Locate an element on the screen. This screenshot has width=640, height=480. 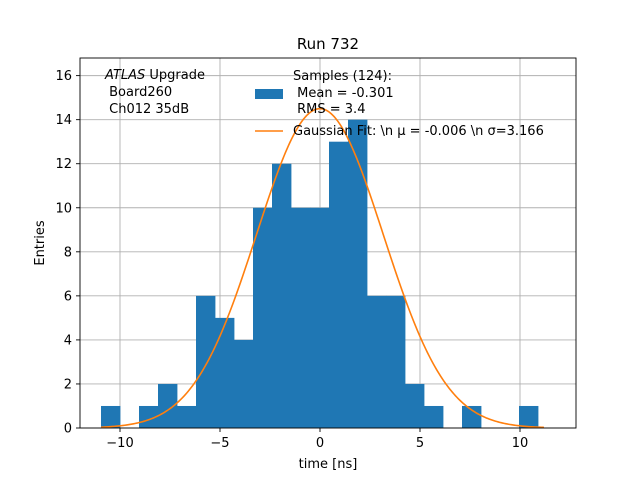
y-tick-label: 0 is located at coordinates (68, 429).